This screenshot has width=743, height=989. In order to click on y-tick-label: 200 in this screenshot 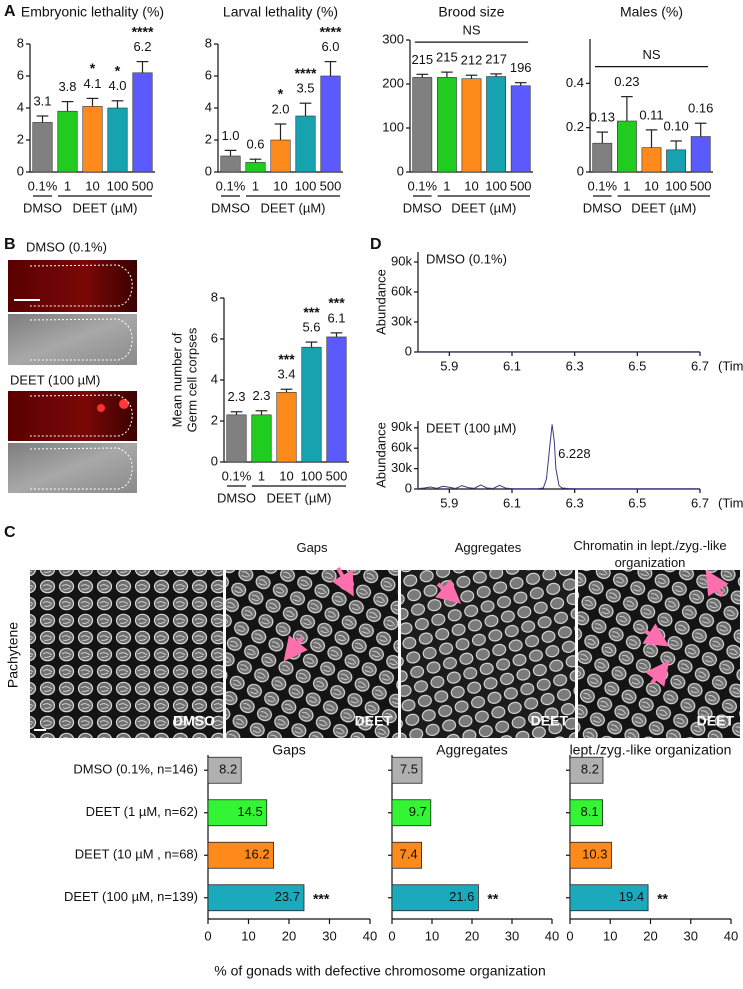, I will do `click(393, 82)`.